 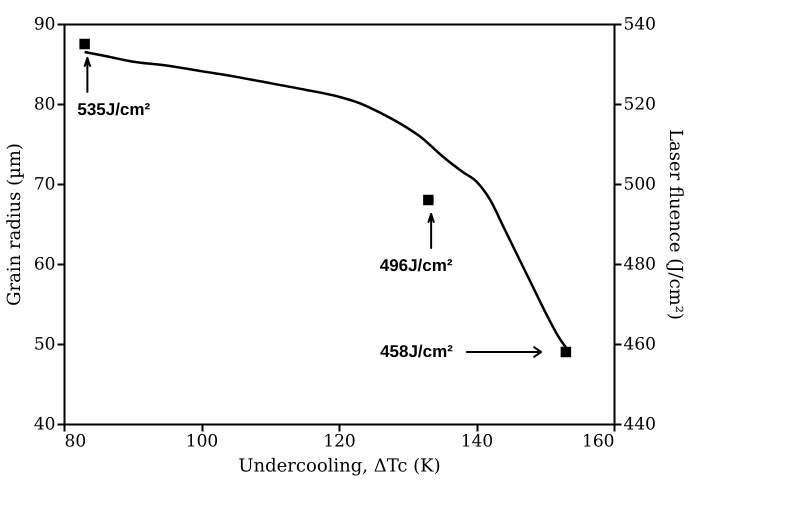 I want to click on y2-tick-label: 500, so click(x=640, y=184).